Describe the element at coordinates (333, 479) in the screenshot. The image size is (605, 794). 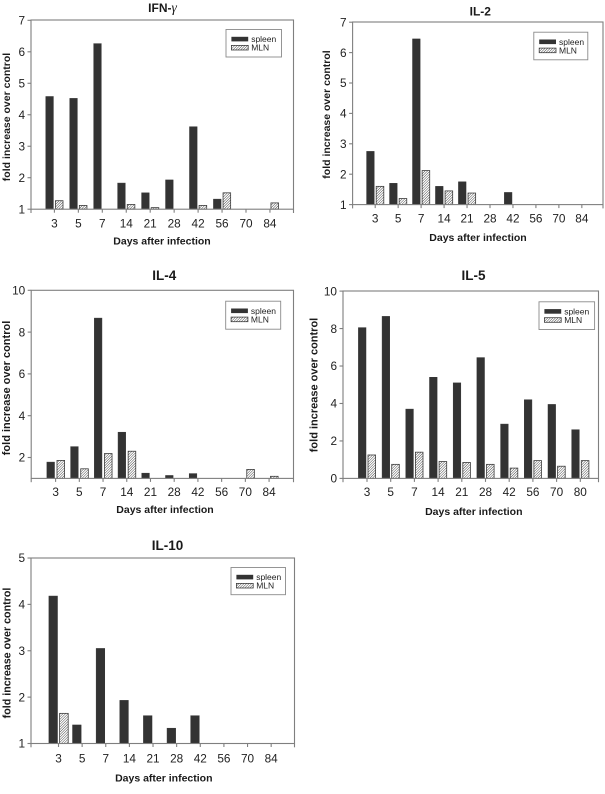
I see `svg-text: 0` at that location.